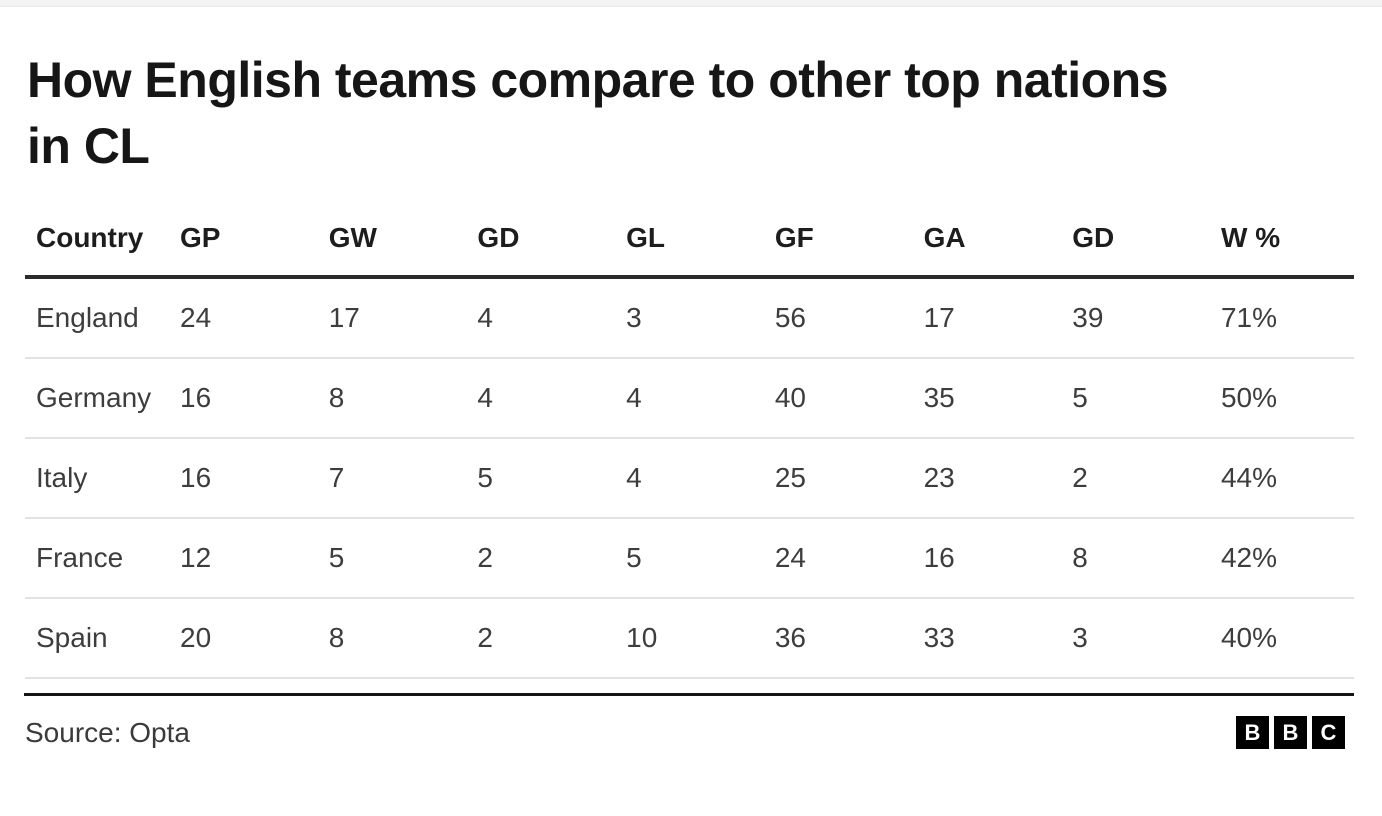  Describe the element at coordinates (1093, 237) in the screenshot. I see `column-header-gd2: GD` at that location.